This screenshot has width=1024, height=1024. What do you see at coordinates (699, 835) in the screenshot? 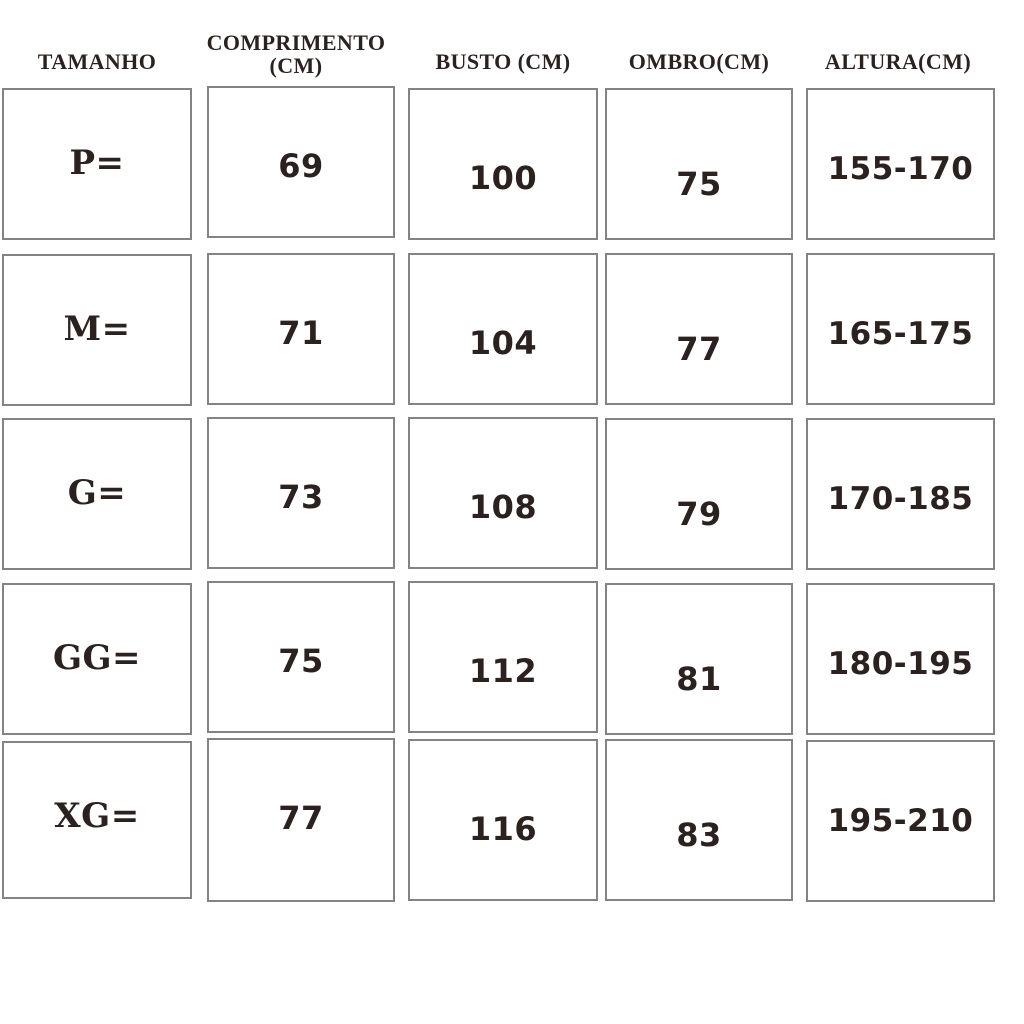
I see `shoulder-value: 83` at bounding box center [699, 835].